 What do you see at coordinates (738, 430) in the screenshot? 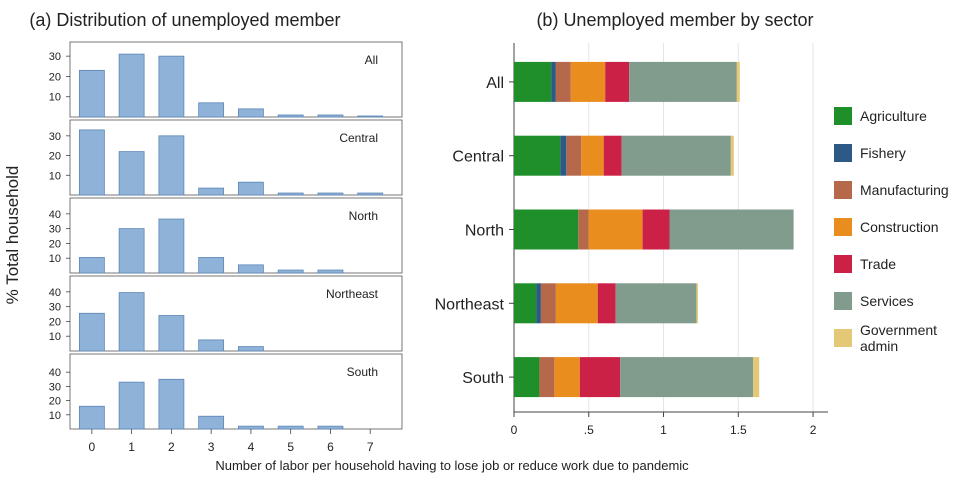
I see `x-tick-label: 1.5` at bounding box center [738, 430].